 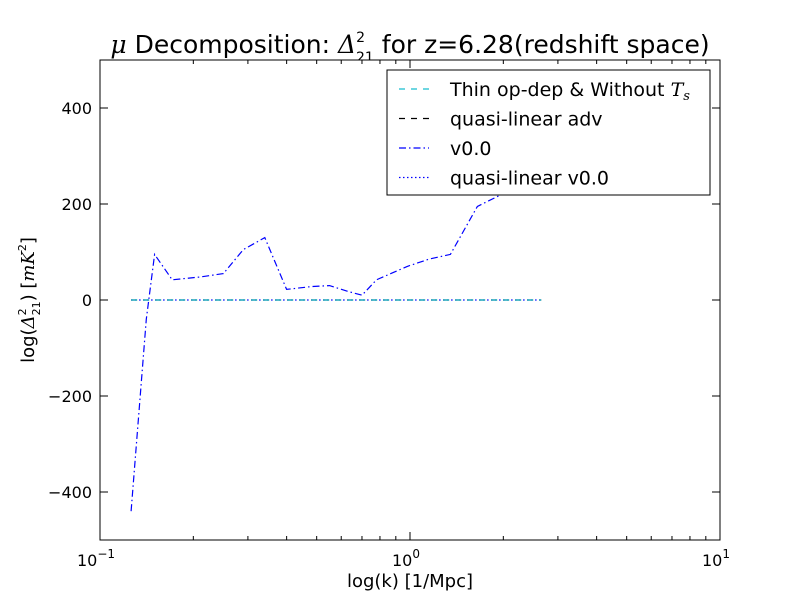 I want to click on x-tick-label: 10¹, so click(x=716, y=558).